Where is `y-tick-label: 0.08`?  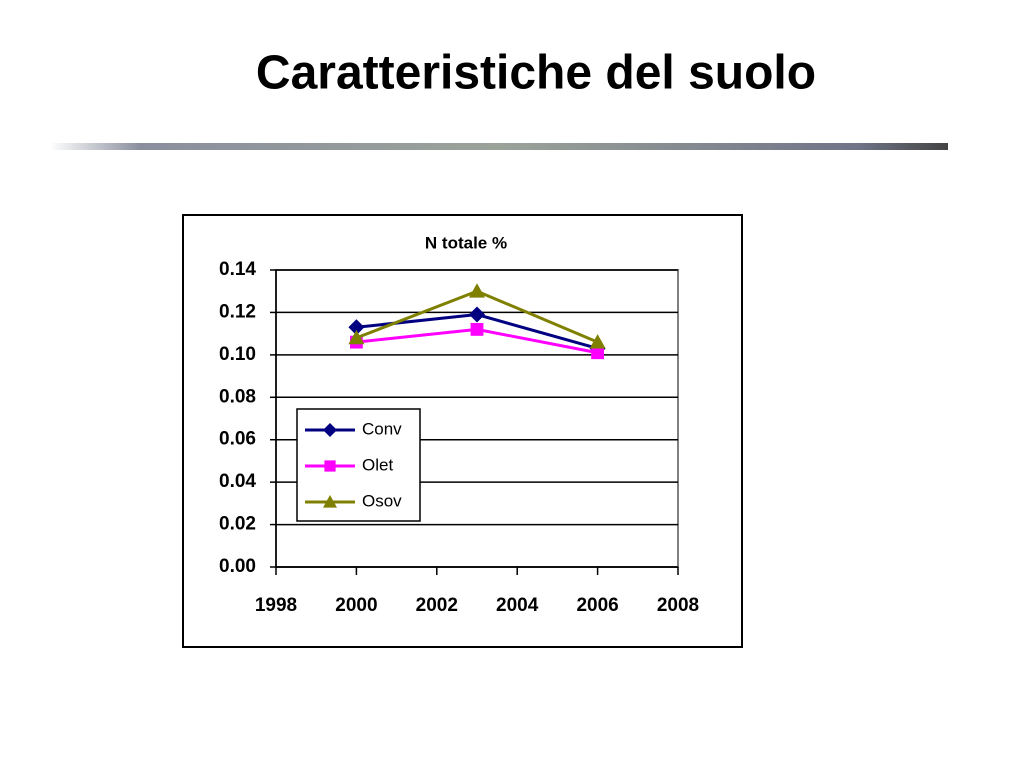 y-tick-label: 0.08 is located at coordinates (237, 396).